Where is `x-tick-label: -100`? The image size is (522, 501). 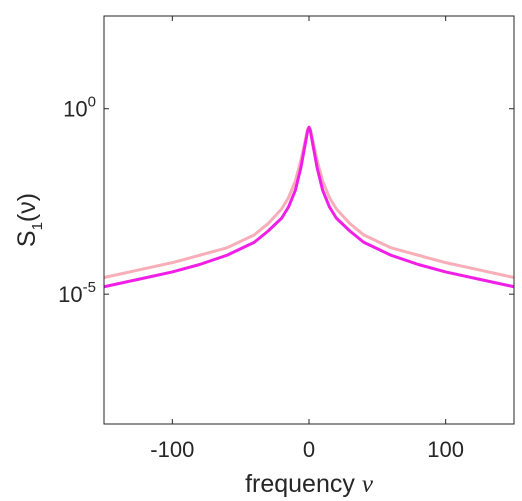
x-tick-label: -100 is located at coordinates (172, 449).